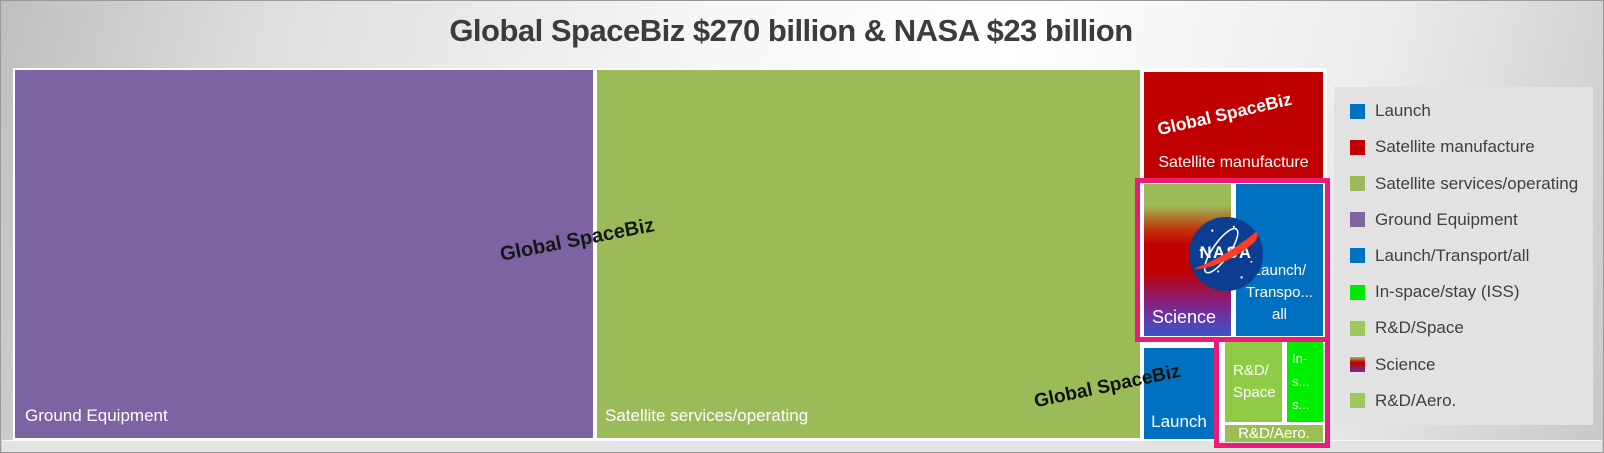  What do you see at coordinates (1357, 147) in the screenshot?
I see `legend-swatch-satellite-manufacture` at bounding box center [1357, 147].